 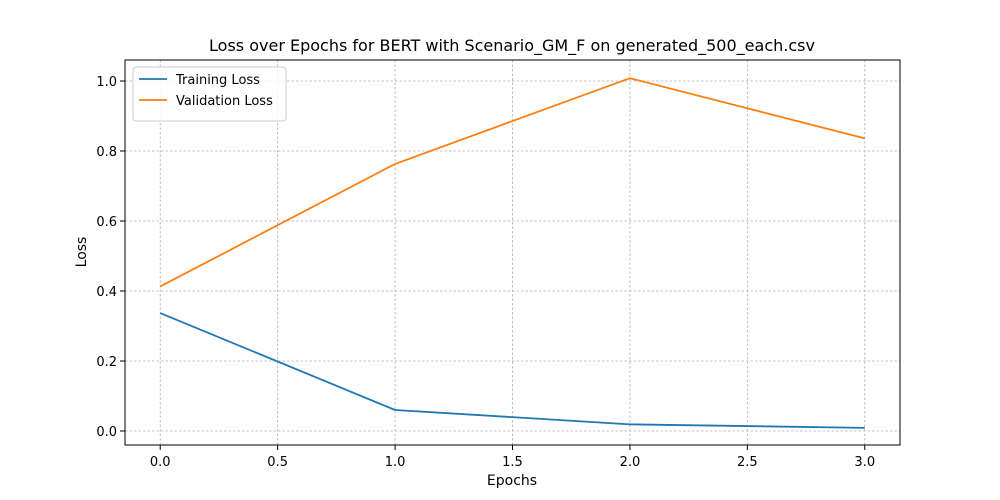 What do you see at coordinates (82, 252) in the screenshot?
I see `y-axis-label: Loss` at bounding box center [82, 252].